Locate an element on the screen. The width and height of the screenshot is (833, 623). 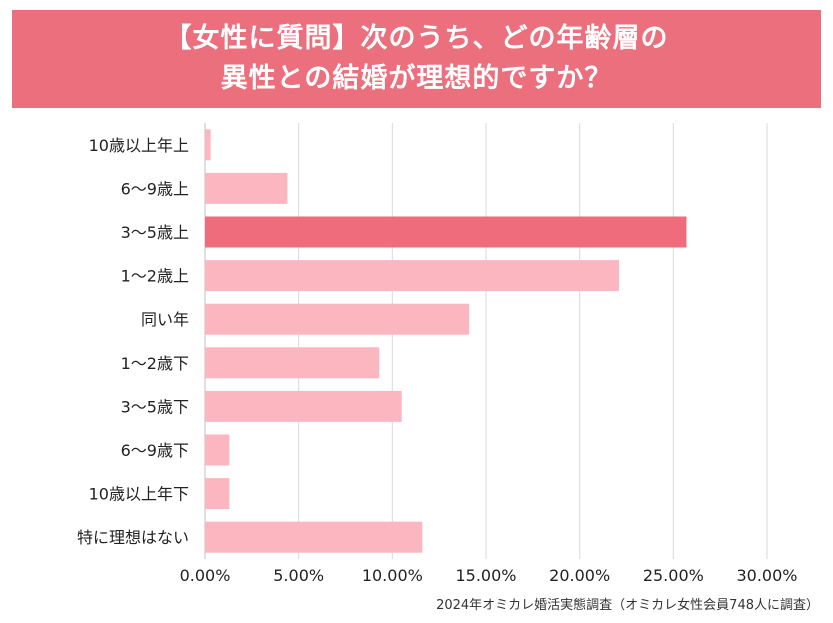
category-label: 特に理想はない is located at coordinates (133, 537).